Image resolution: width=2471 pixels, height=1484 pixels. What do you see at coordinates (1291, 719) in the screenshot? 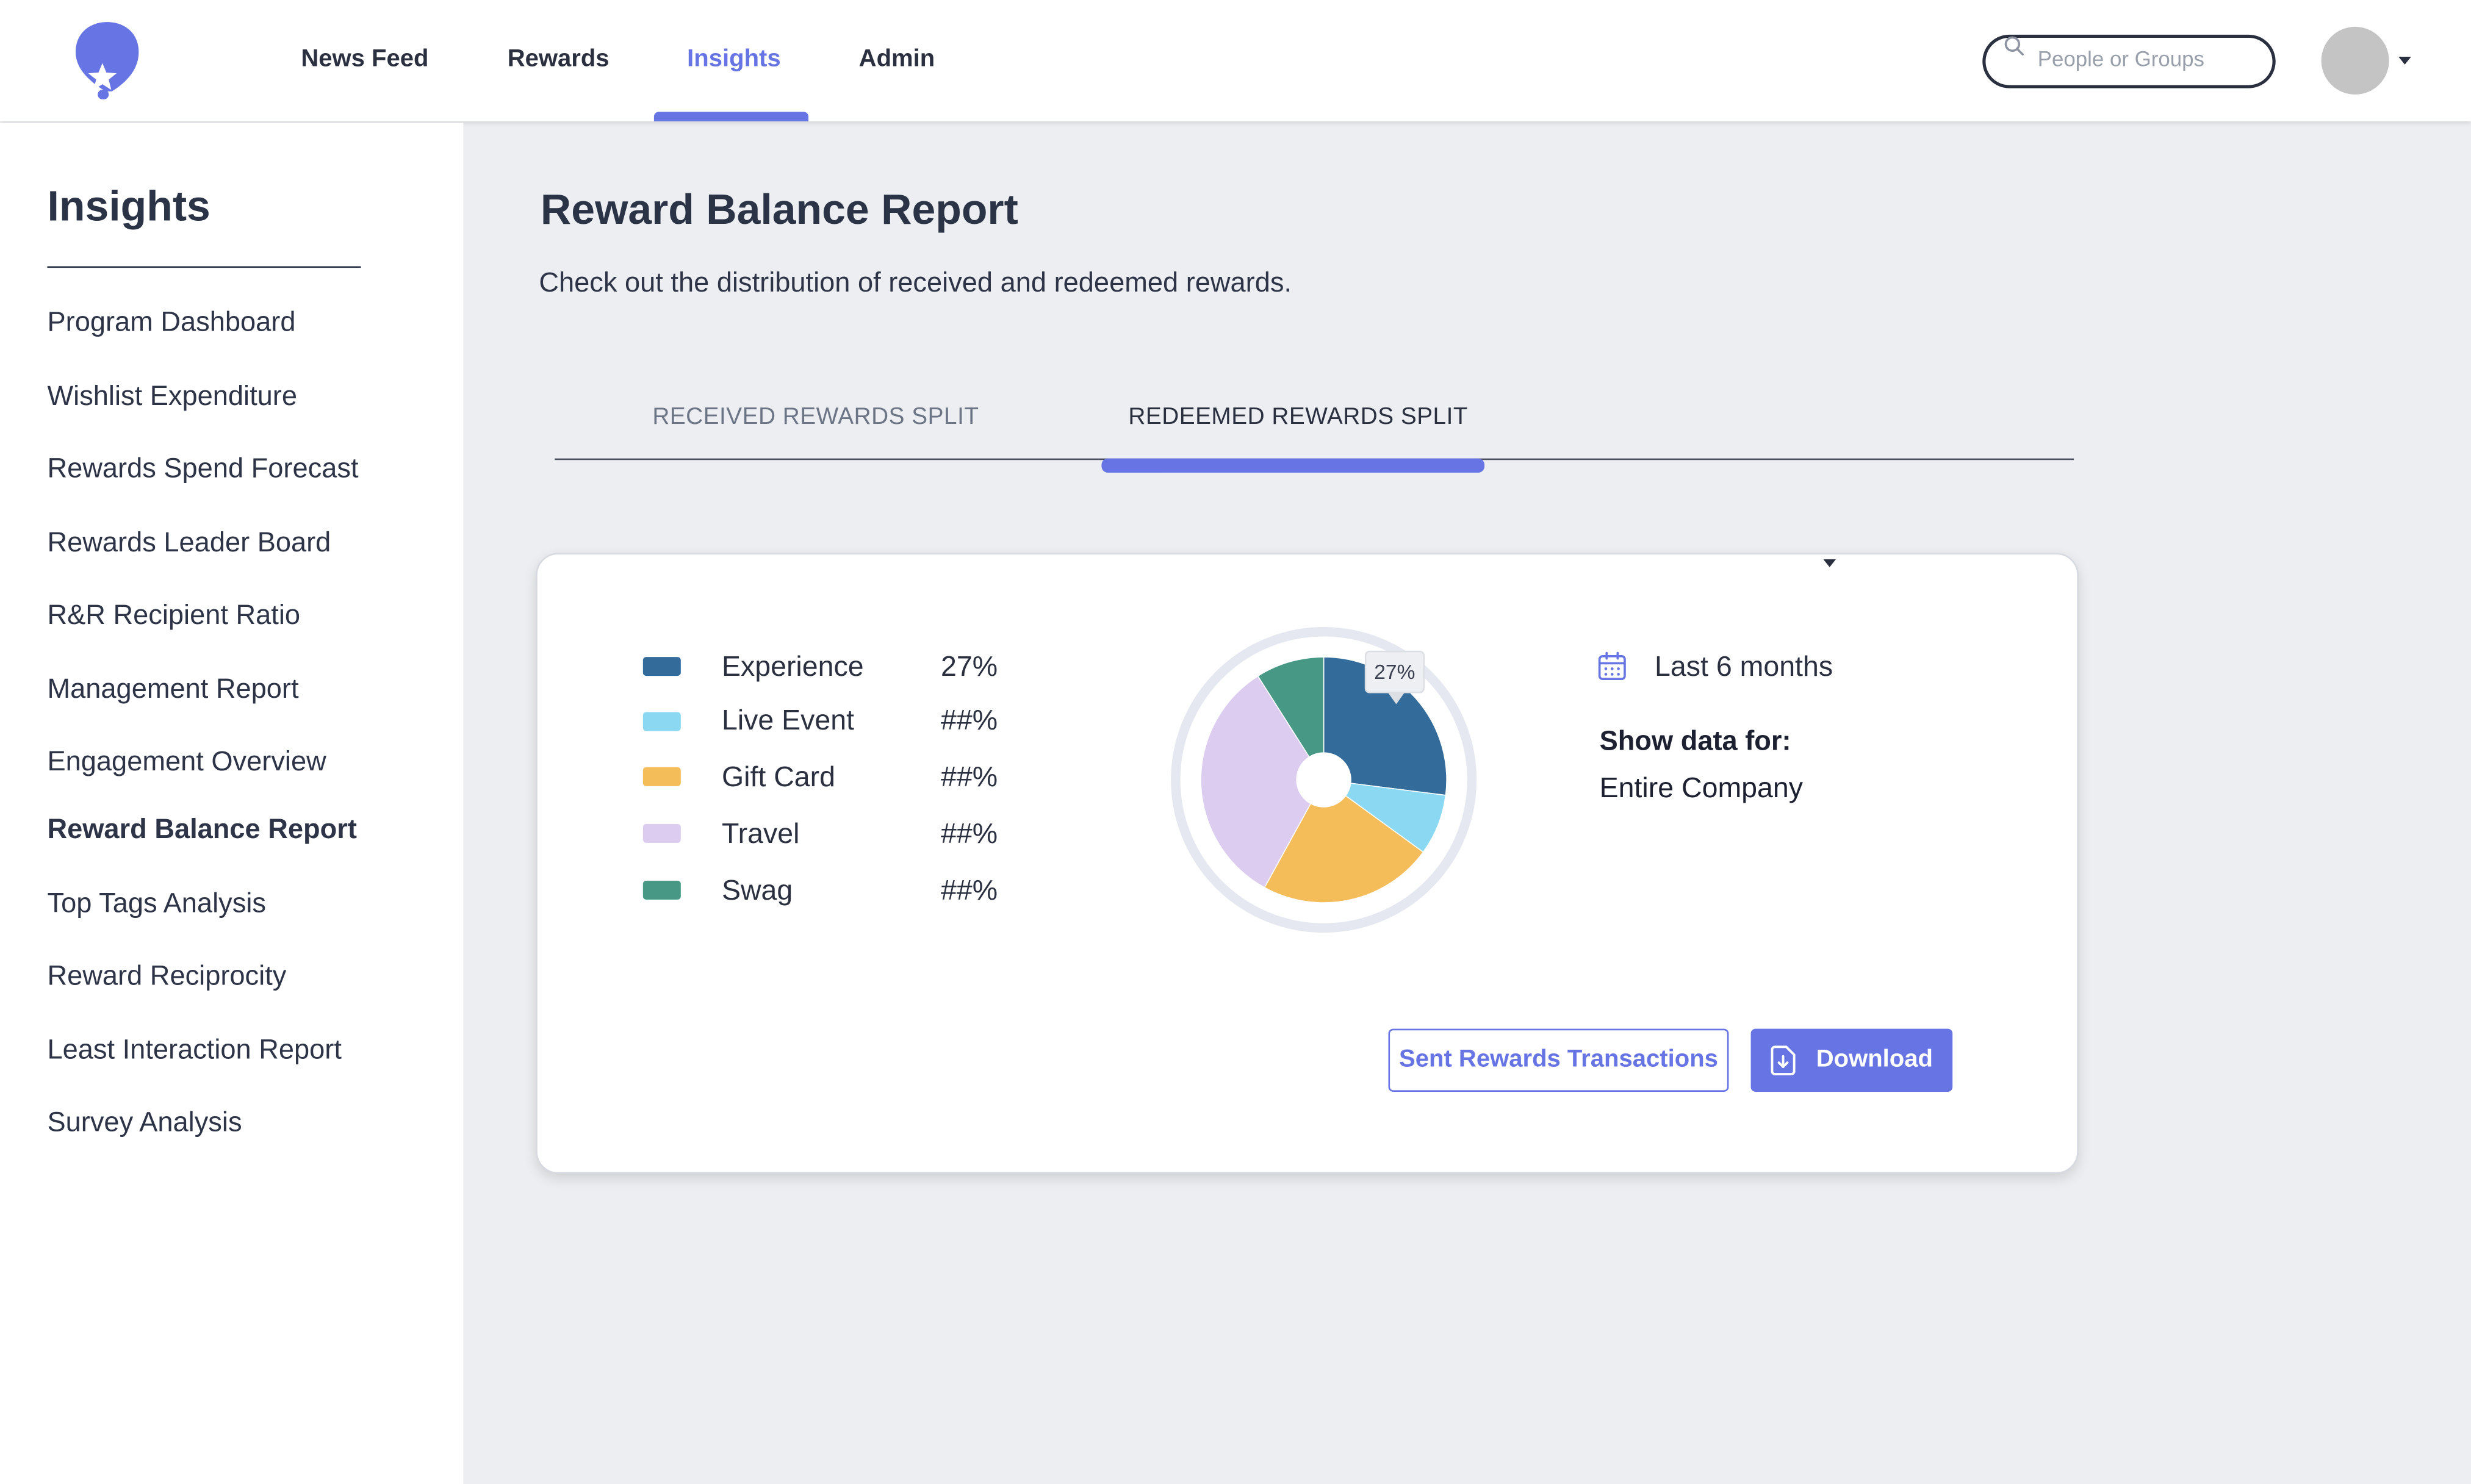
I see `pie-slice-swag` at bounding box center [1291, 719].